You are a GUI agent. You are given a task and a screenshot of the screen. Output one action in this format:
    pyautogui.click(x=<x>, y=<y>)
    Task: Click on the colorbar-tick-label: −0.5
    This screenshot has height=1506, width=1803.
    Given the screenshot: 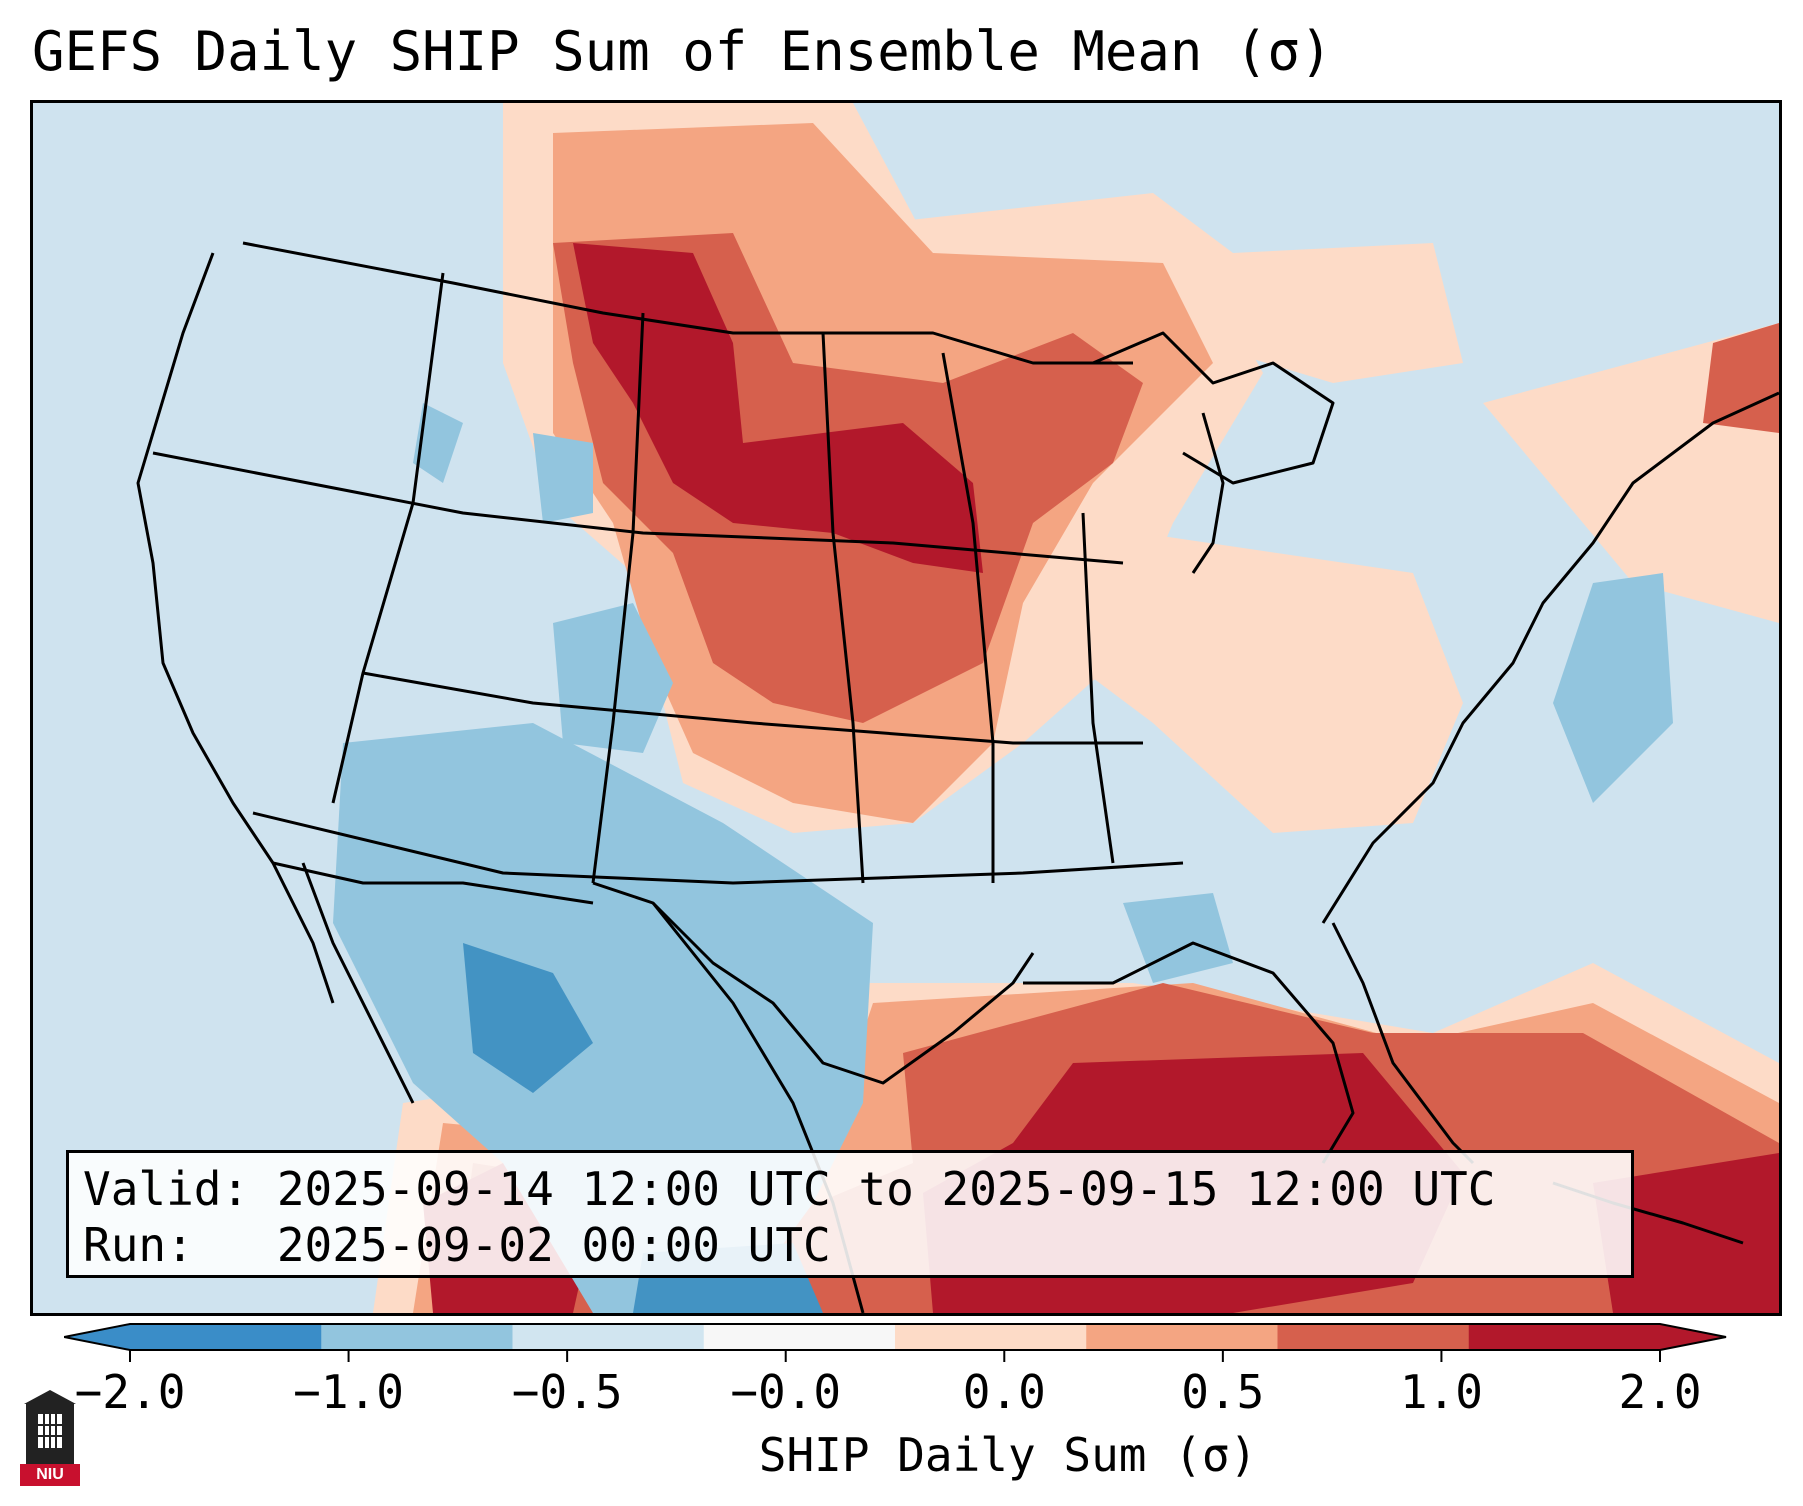 What is the action you would take?
    pyautogui.click(x=567, y=1392)
    